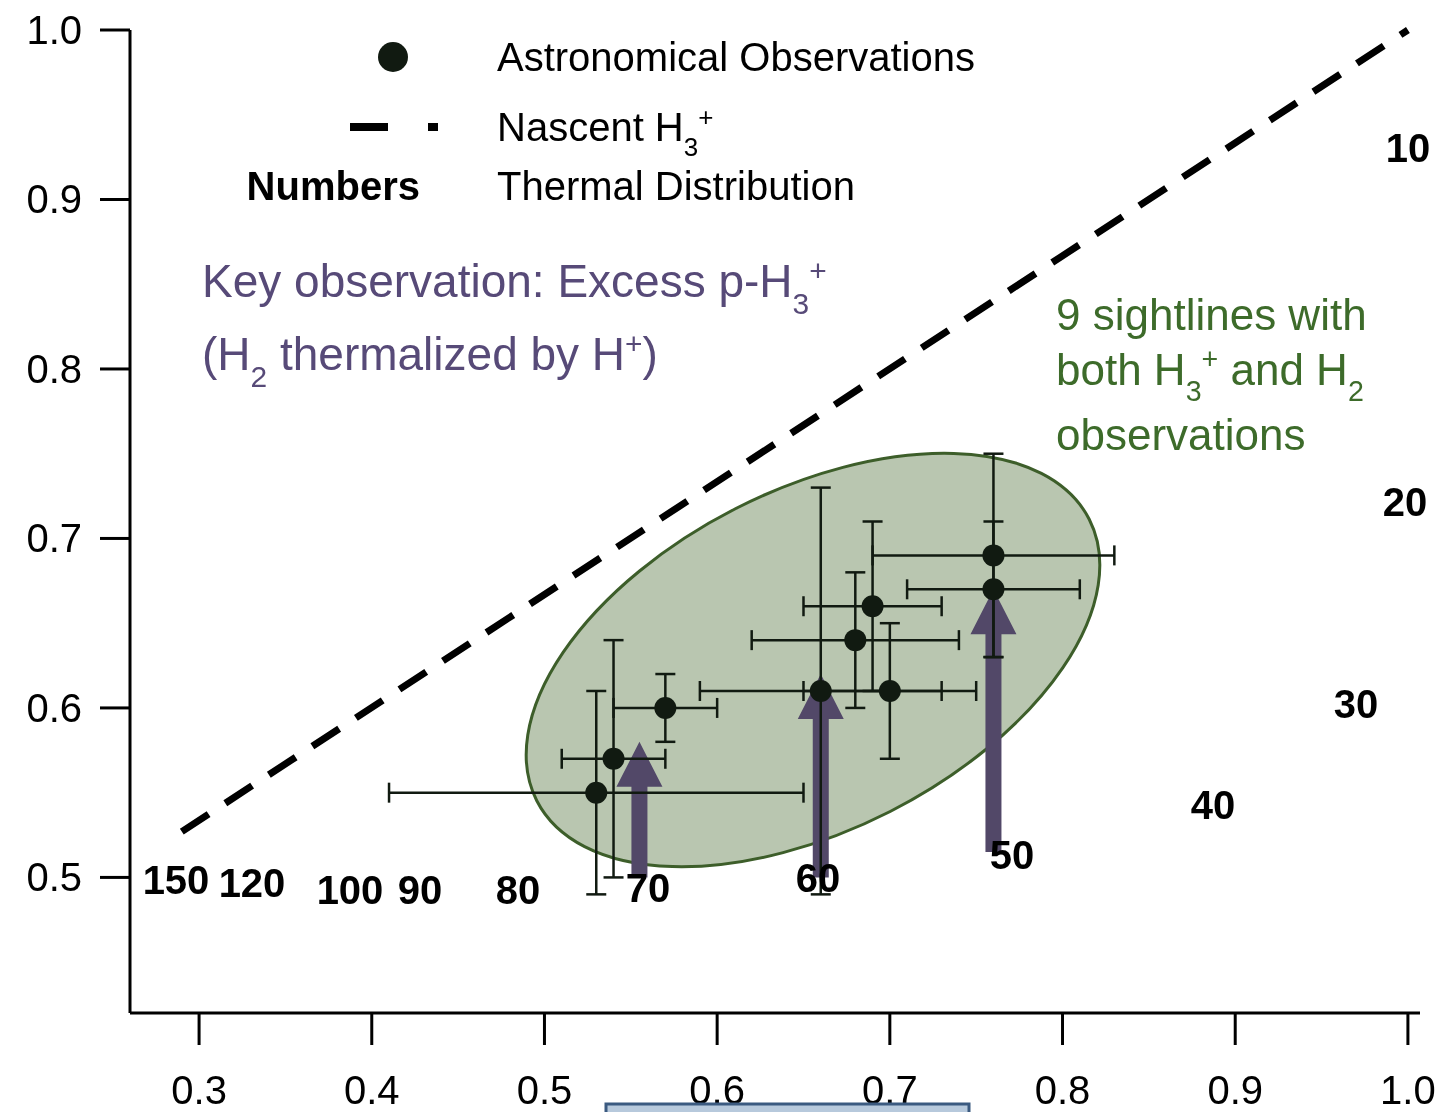 The image size is (1449, 1112). Describe the element at coordinates (420, 890) in the screenshot. I see `annotation: 90` at that location.